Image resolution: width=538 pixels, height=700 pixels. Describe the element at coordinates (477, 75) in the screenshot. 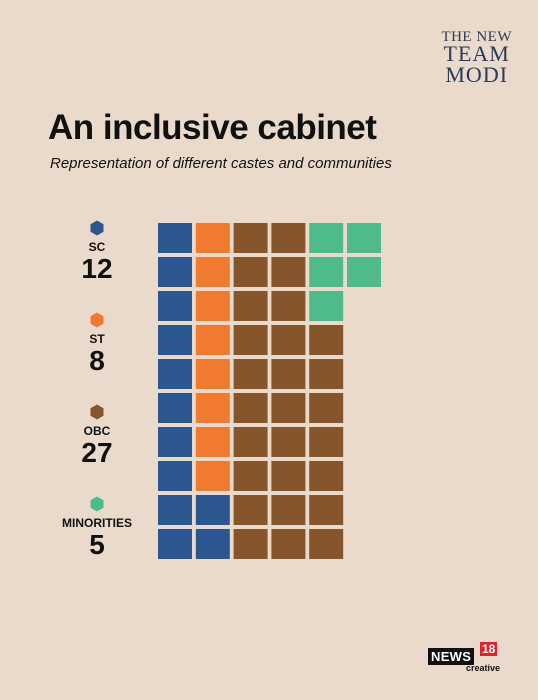

I see `brand-line-3: MODI` at that location.